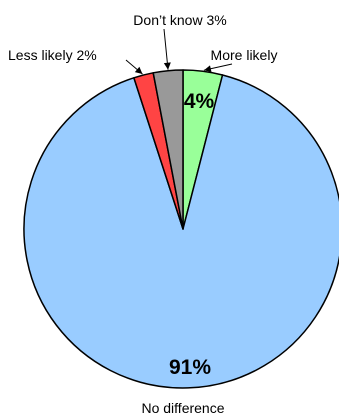 This screenshot has height=419, width=339. Describe the element at coordinates (244, 55) in the screenshot. I see `label-more-likely: More likely` at that location.